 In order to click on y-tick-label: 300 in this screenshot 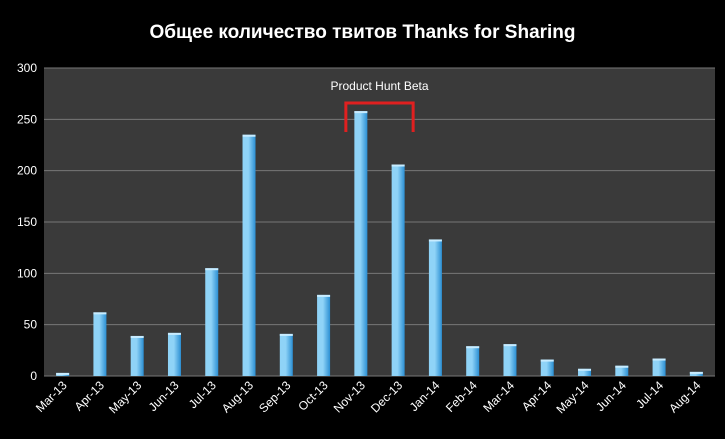, I will do `click(27, 68)`.